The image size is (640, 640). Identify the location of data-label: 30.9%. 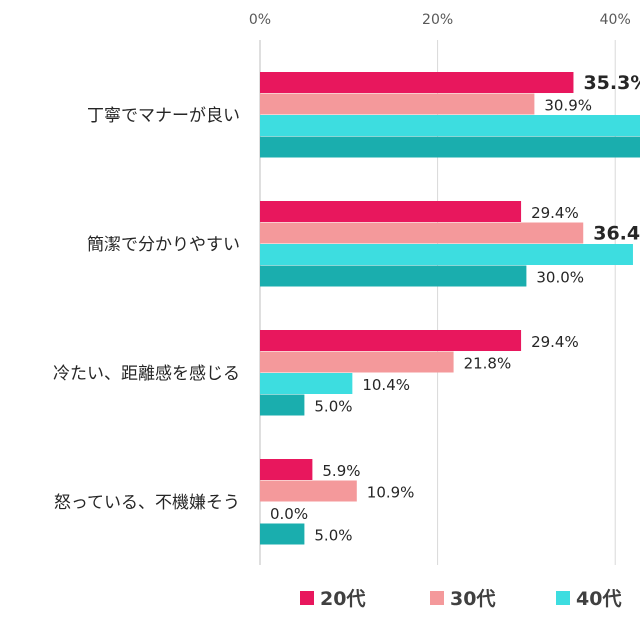
(568, 105).